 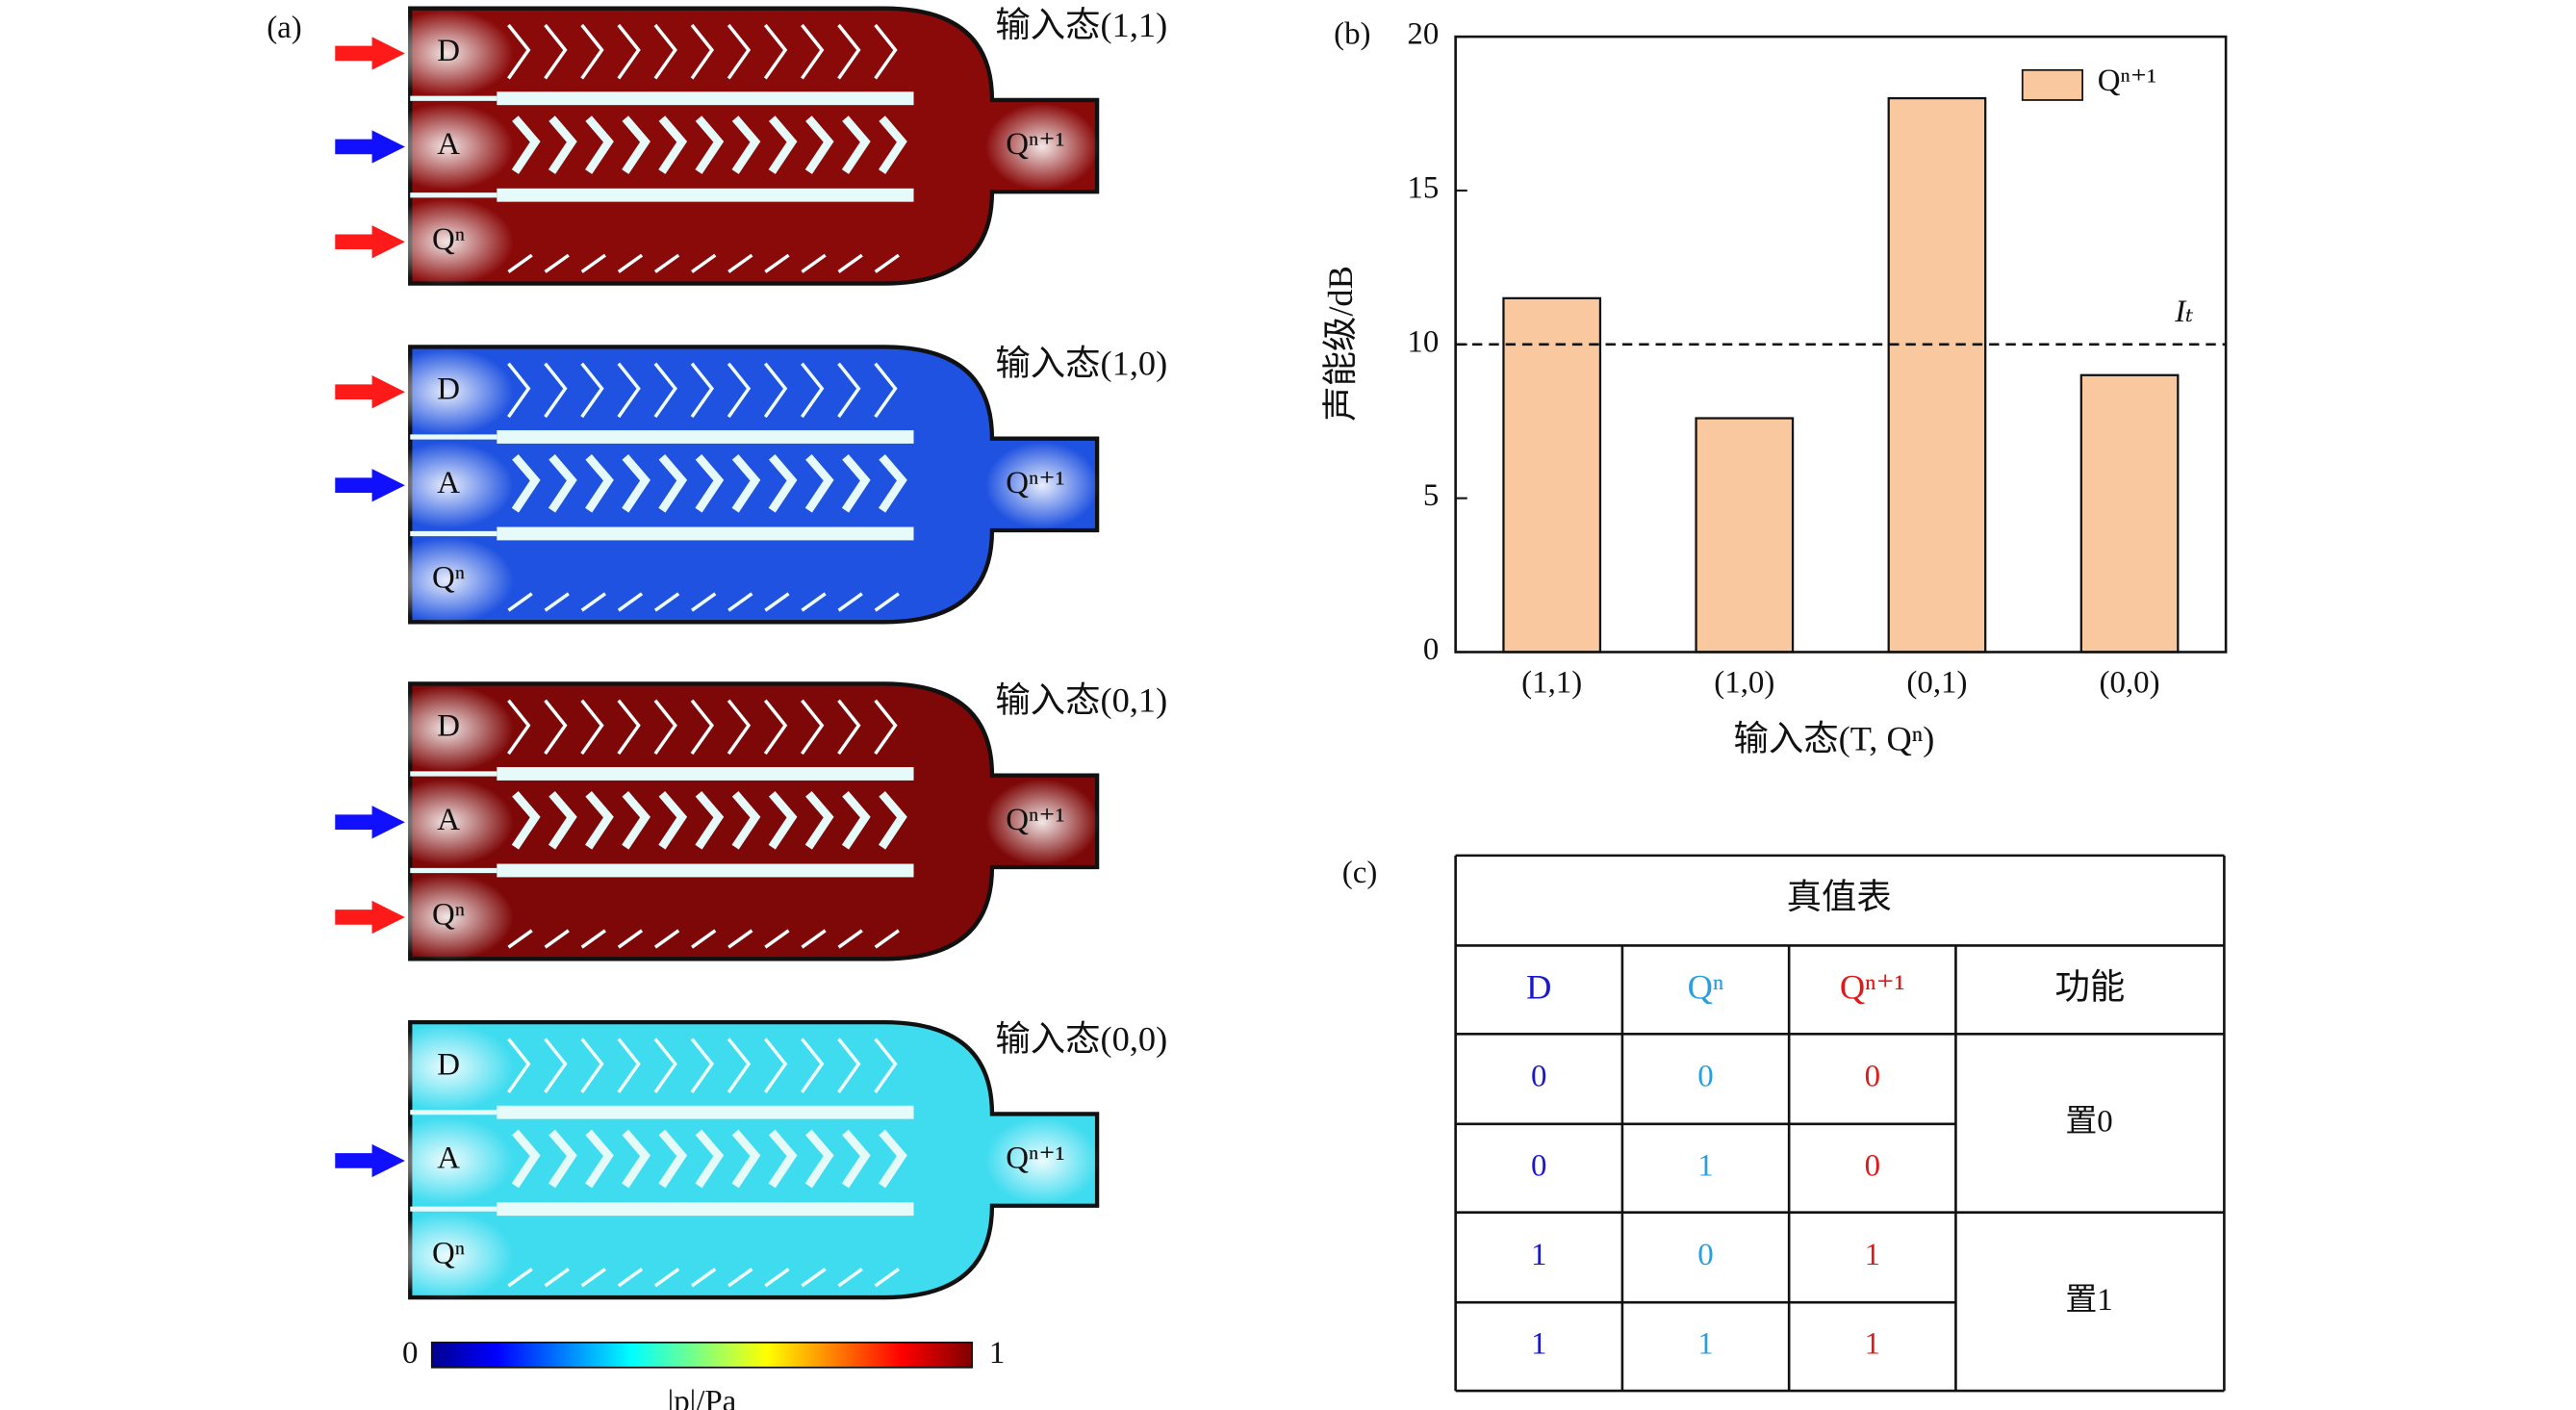 What do you see at coordinates (1360, 873) in the screenshot?
I see `panel-label: (c)` at bounding box center [1360, 873].